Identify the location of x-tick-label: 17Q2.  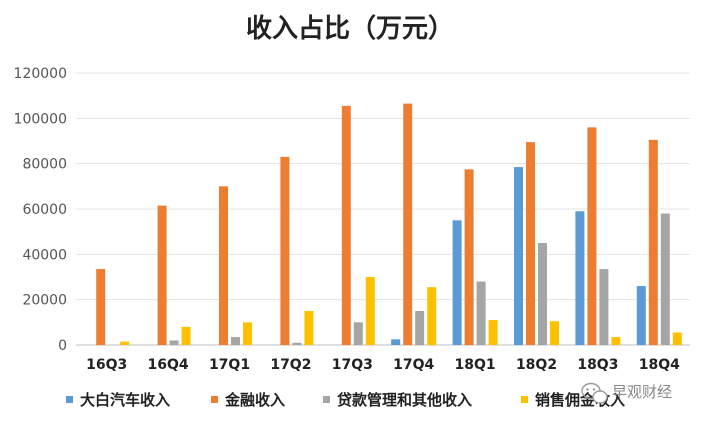
(290, 365).